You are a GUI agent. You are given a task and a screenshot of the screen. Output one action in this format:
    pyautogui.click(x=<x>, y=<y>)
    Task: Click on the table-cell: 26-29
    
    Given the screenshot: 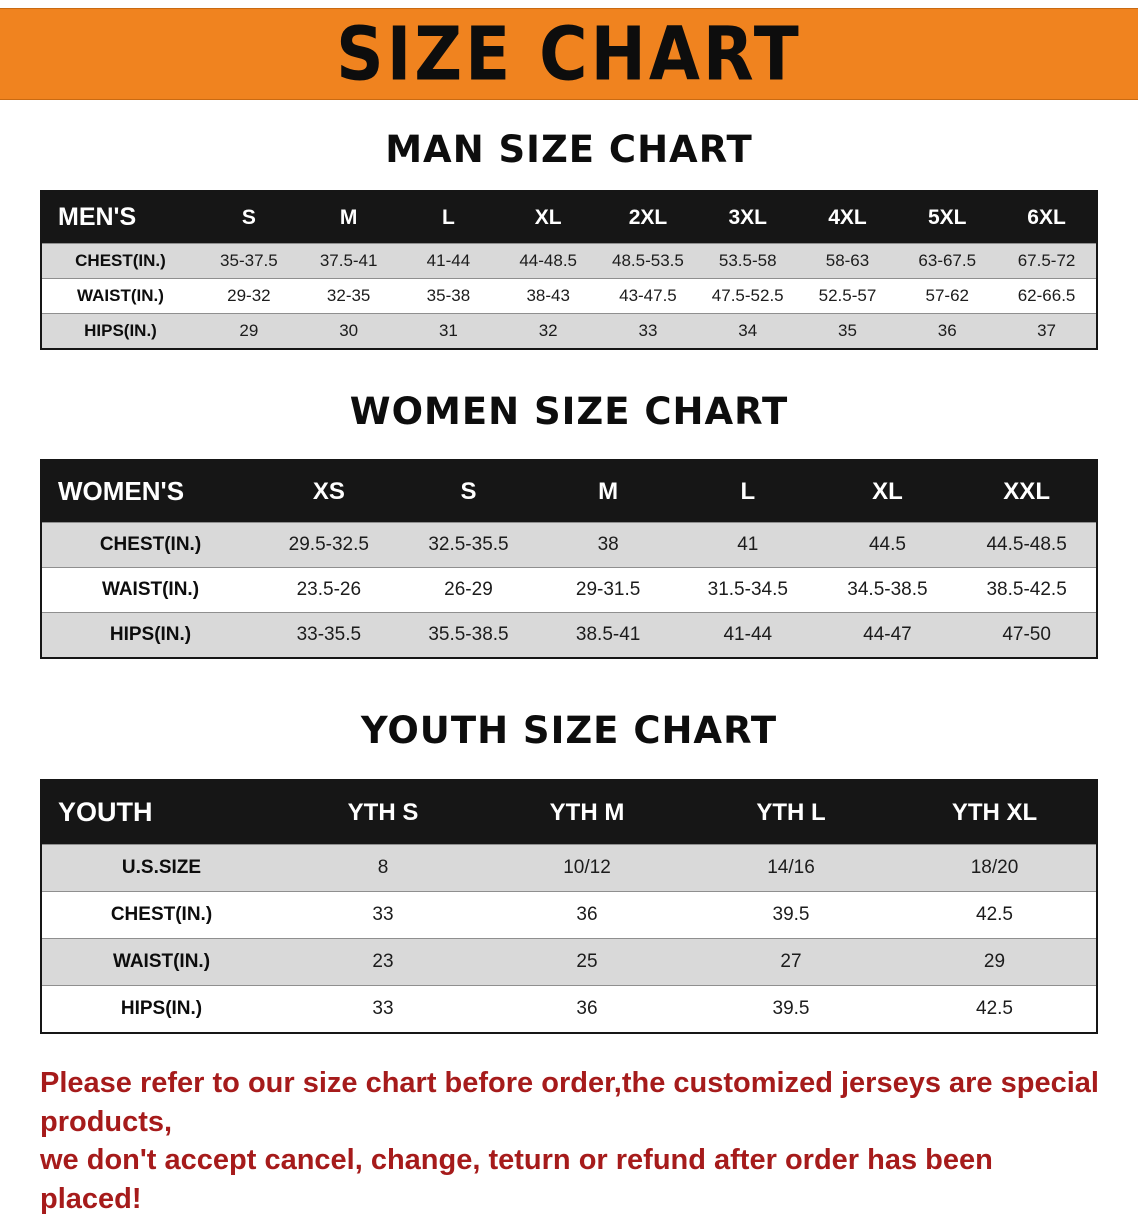 What is the action you would take?
    pyautogui.click(x=468, y=589)
    